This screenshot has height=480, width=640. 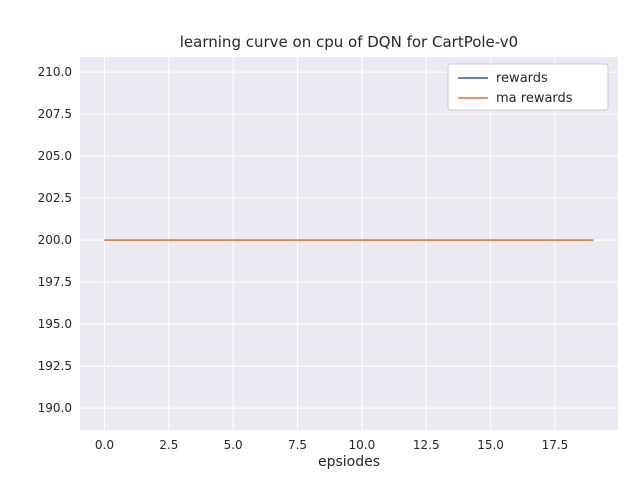 What do you see at coordinates (55, 198) in the screenshot?
I see `y-tick-label: 202.5` at bounding box center [55, 198].